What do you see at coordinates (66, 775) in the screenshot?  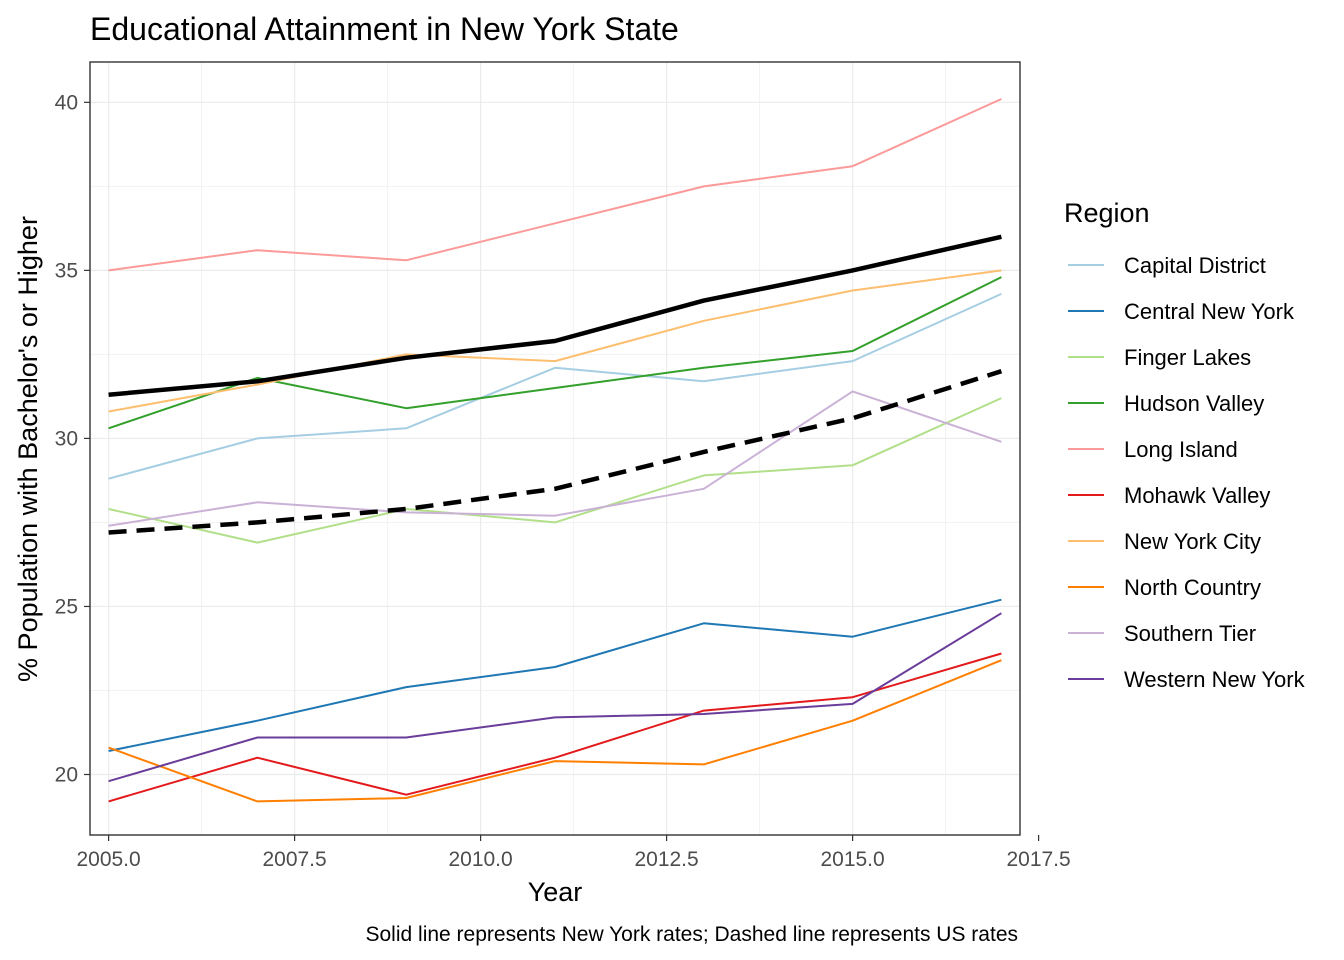 I see `y-tick-label: 20` at bounding box center [66, 775].